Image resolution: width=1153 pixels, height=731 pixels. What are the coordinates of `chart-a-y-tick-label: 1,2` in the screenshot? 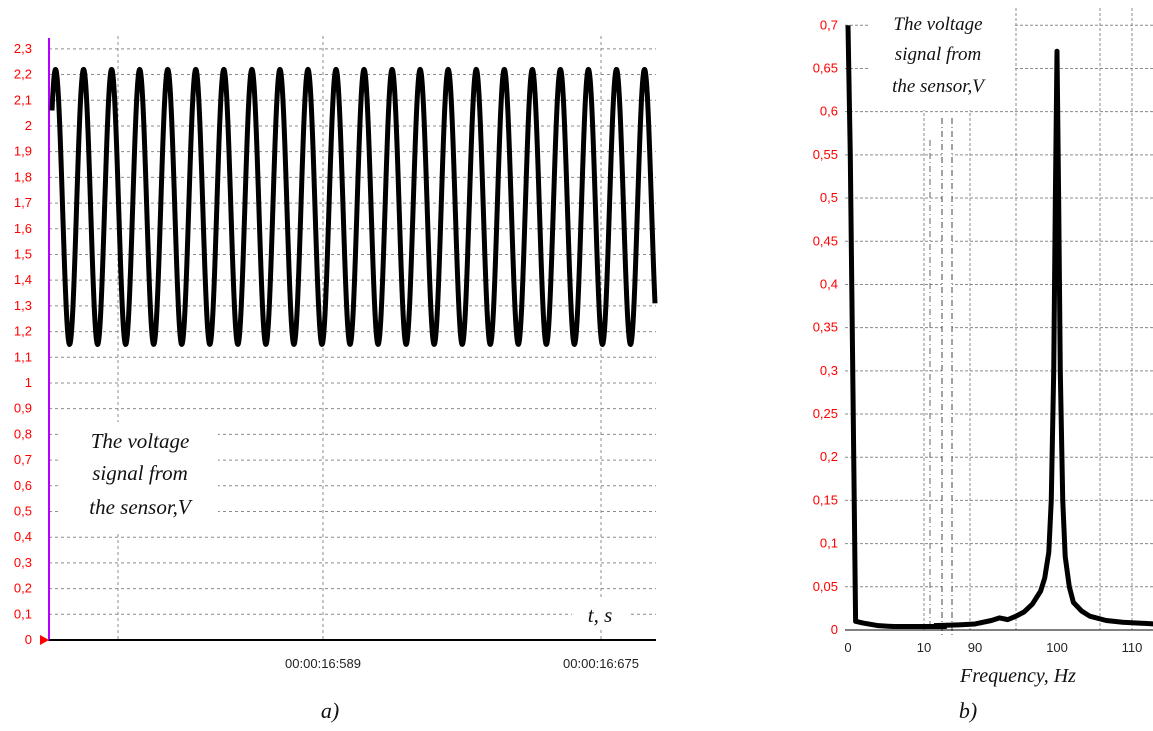 It's located at (23, 331).